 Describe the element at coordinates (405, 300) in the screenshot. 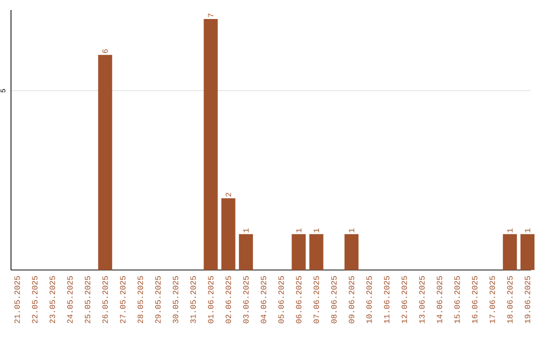

I see `x-tick-label: 12.06.2025` at that location.